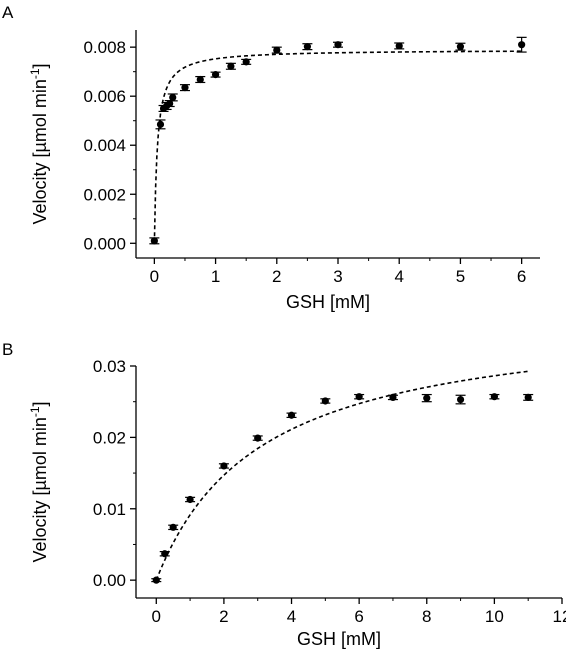  Describe the element at coordinates (8, 12) in the screenshot. I see `panel-label: A` at that location.